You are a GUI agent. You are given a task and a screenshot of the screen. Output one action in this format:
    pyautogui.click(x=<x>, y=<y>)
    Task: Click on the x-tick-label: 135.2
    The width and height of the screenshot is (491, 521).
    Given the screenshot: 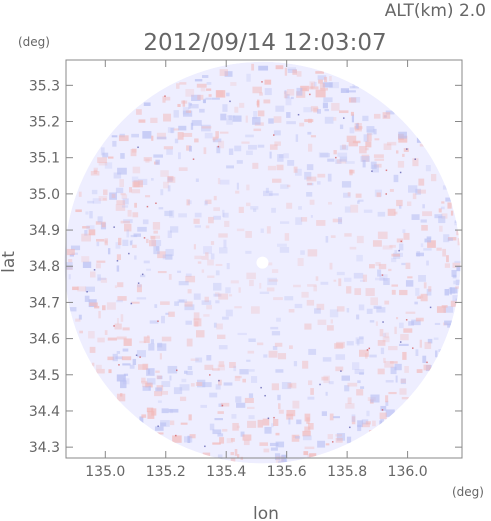 What is the action you would take?
    pyautogui.click(x=166, y=472)
    